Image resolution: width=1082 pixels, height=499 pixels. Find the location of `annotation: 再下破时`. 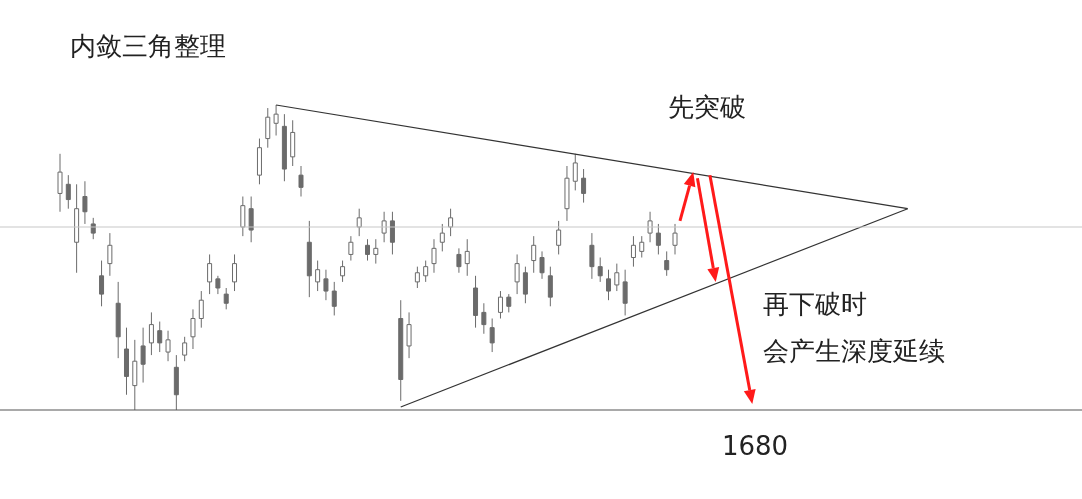

annotation: 再下破时 is located at coordinates (815, 304).